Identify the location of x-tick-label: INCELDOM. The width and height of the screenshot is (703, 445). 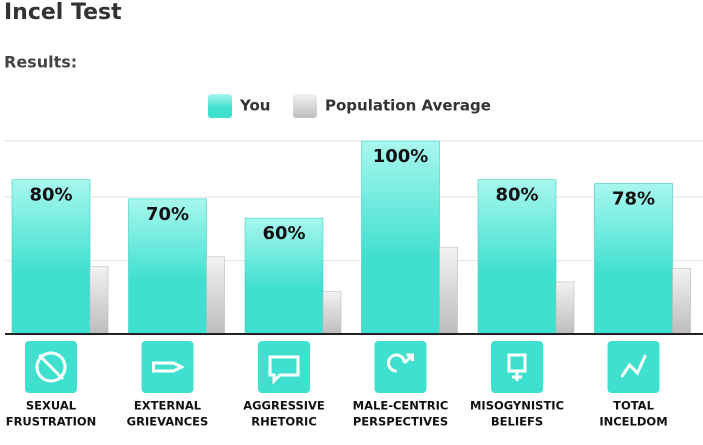
(633, 422).